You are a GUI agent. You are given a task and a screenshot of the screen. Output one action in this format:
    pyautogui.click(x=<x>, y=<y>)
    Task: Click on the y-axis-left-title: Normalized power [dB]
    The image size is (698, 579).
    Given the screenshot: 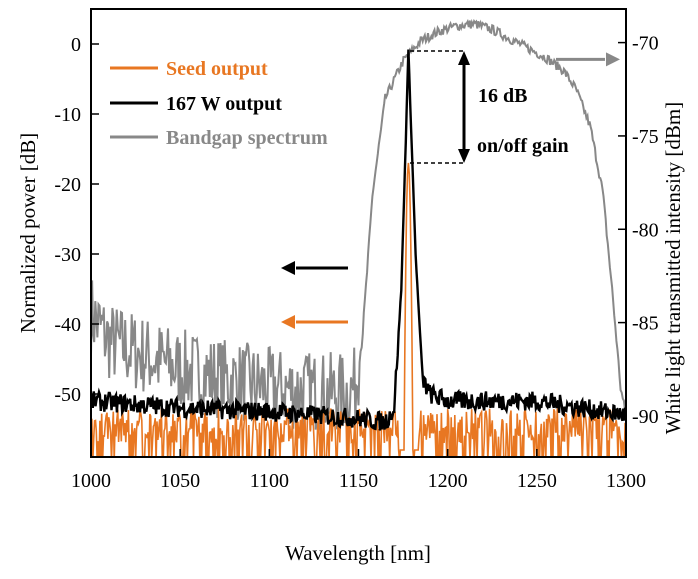 What is the action you would take?
    pyautogui.click(x=28, y=233)
    